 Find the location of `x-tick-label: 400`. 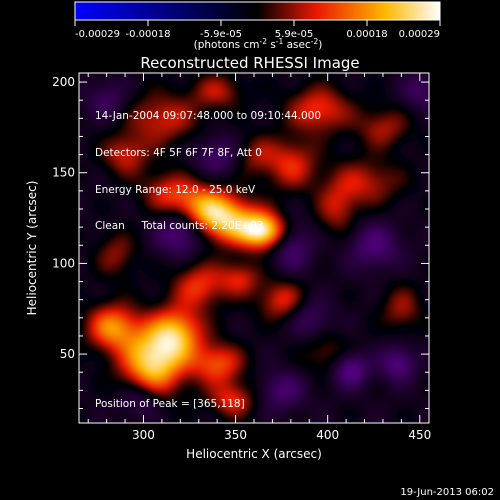

x-tick-label: 400 is located at coordinates (327, 435).